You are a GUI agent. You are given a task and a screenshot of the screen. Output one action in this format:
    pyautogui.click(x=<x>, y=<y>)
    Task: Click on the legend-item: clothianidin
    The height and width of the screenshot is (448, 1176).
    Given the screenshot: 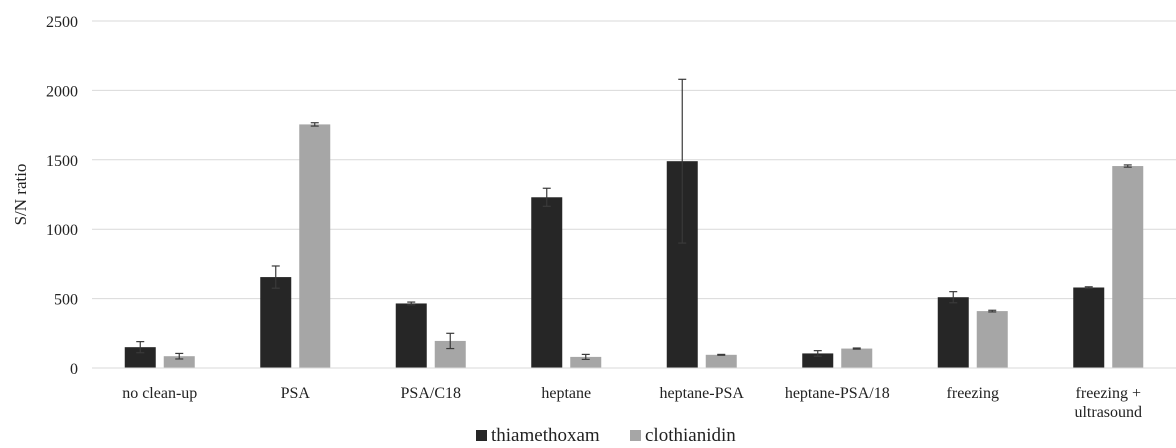 What is the action you would take?
    pyautogui.click(x=683, y=435)
    